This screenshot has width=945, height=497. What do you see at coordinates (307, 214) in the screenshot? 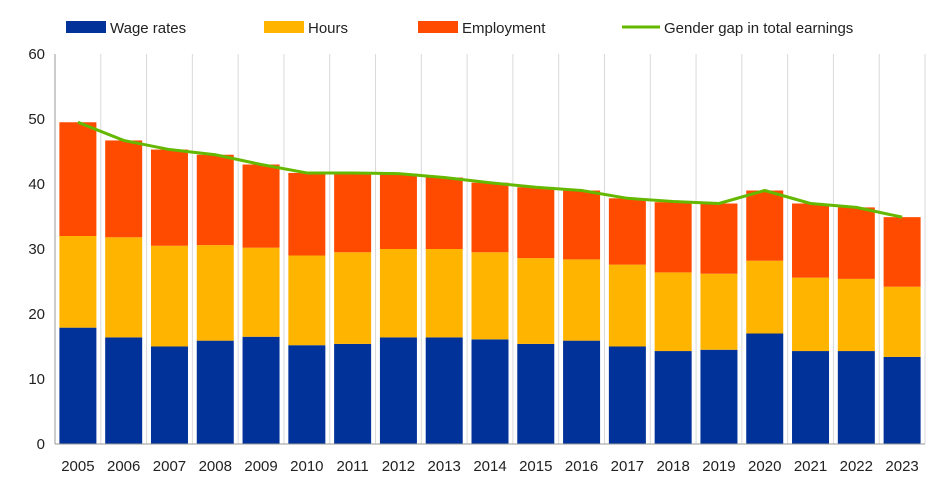
I see `bar-employment-2010` at bounding box center [307, 214].